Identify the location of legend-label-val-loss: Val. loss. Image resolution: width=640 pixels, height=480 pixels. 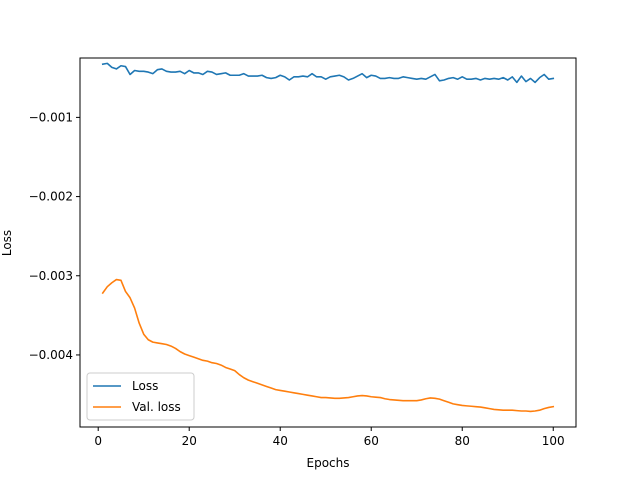
(156, 407).